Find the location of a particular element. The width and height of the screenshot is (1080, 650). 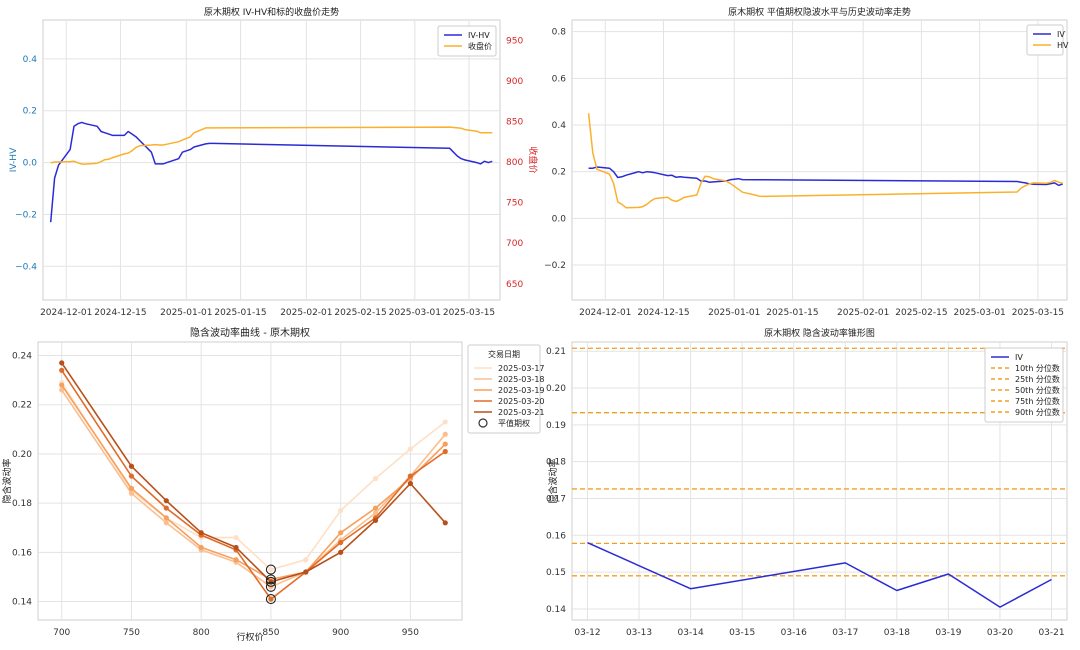

y-tick-label: 0.15 is located at coordinates (556, 573).